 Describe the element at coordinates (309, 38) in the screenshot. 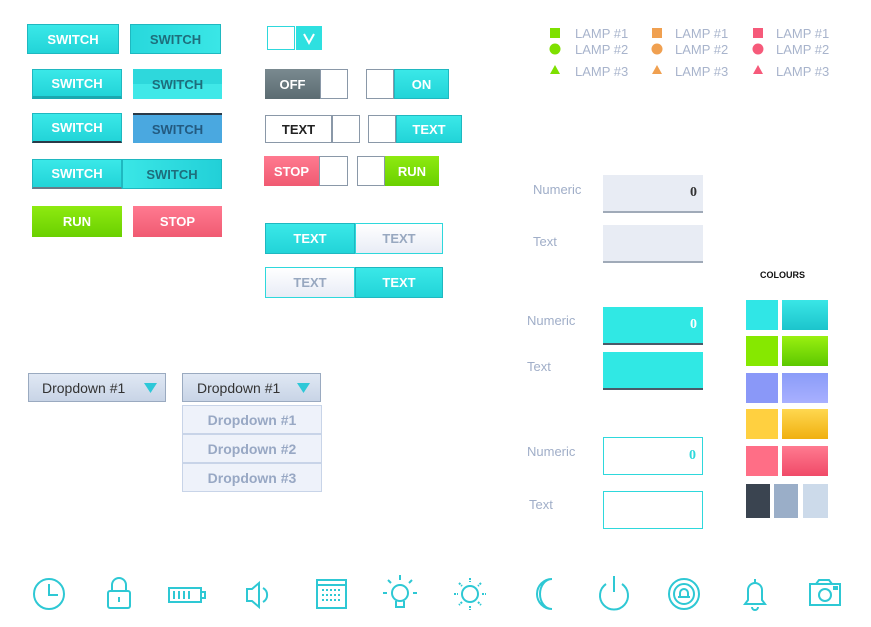

I see `checkbox-chevron` at that location.